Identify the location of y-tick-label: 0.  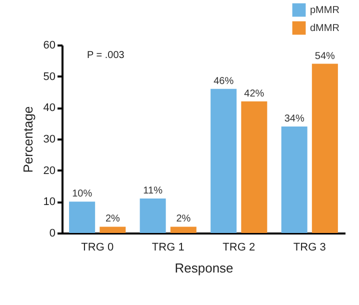
(52, 234).